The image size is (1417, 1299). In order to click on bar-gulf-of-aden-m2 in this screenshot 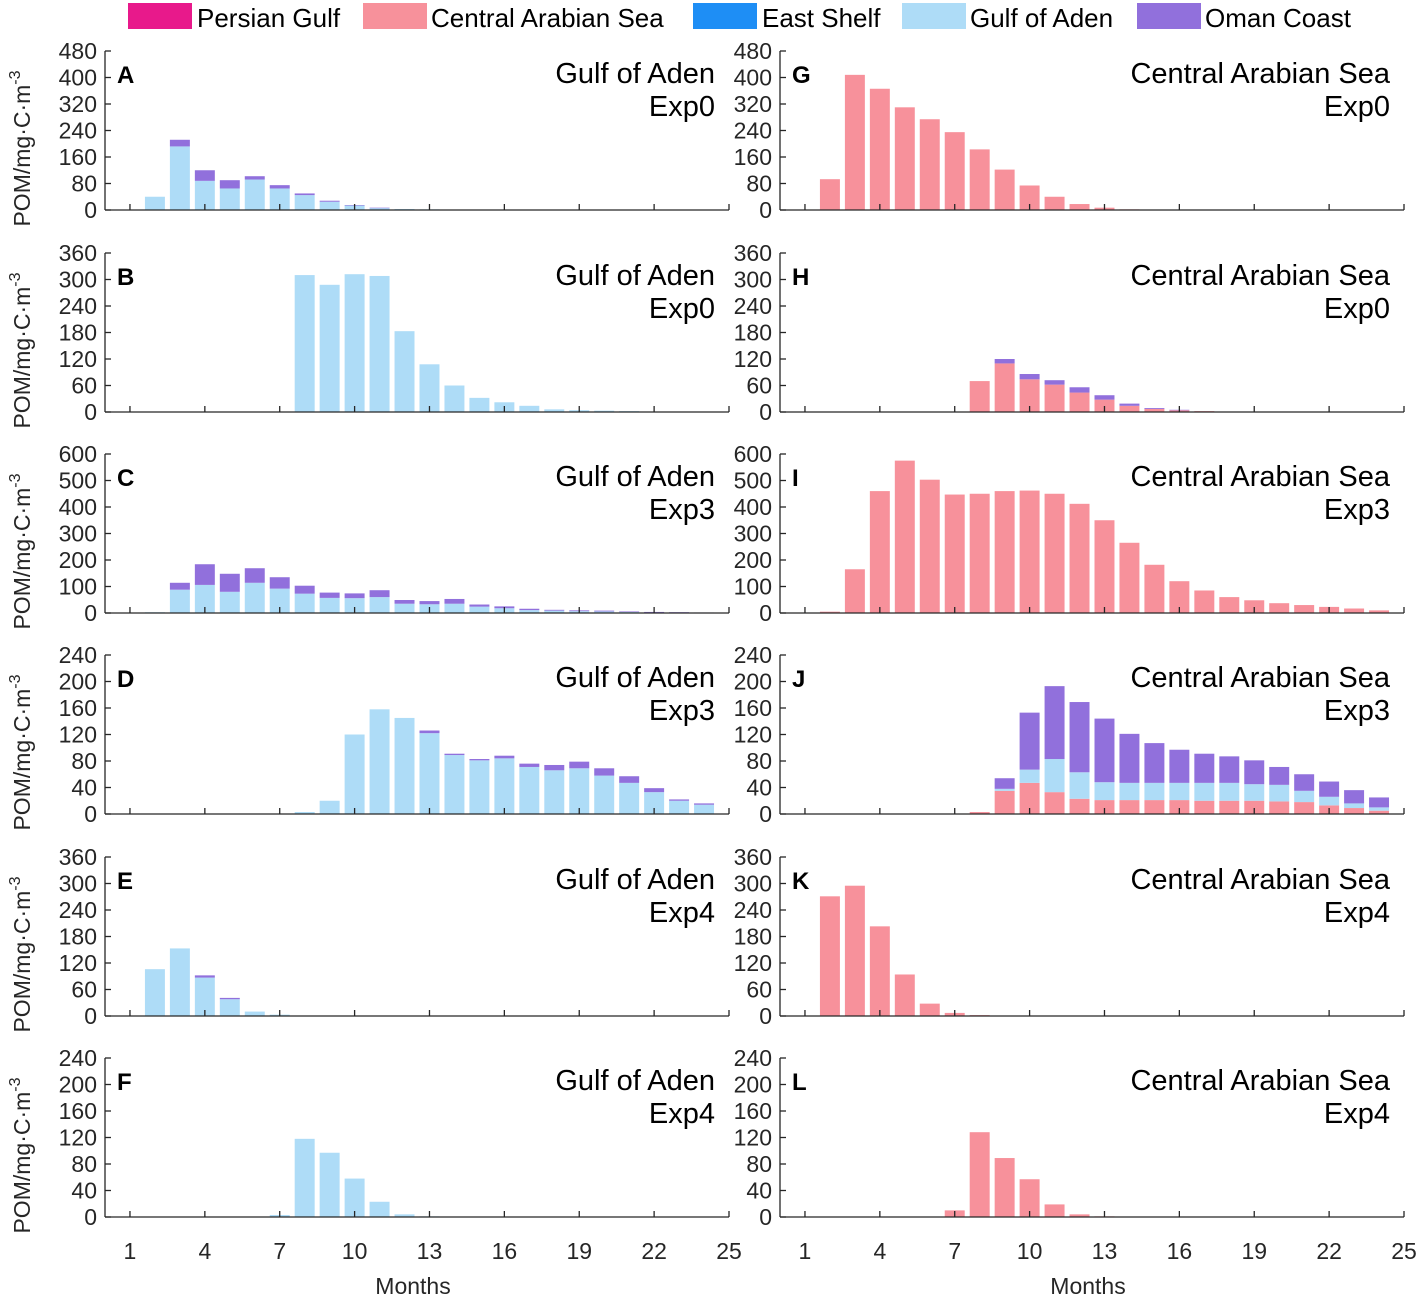, I will do `click(154, 203)`.